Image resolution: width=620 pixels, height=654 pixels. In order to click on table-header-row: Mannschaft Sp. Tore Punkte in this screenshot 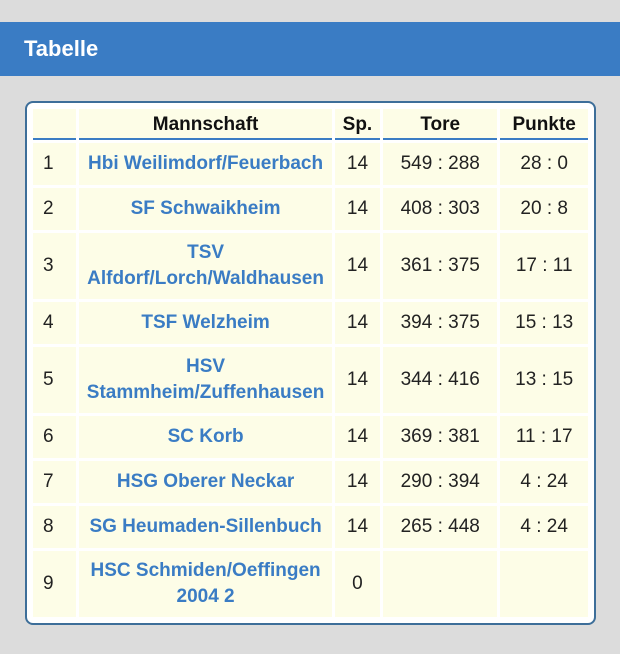, I will do `click(310, 124)`.